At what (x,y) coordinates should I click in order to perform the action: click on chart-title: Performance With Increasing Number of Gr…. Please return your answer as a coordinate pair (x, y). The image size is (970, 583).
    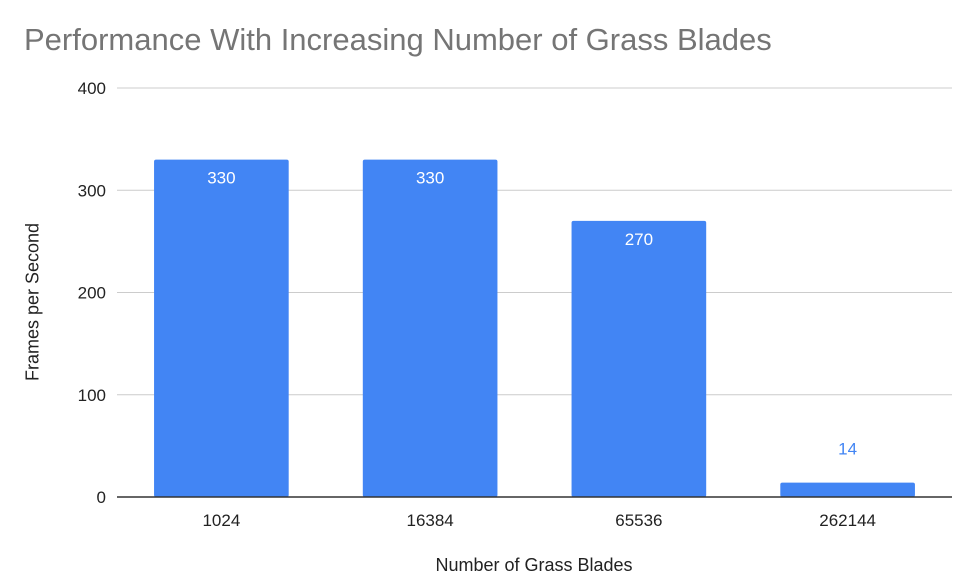
    Looking at the image, I should click on (398, 39).